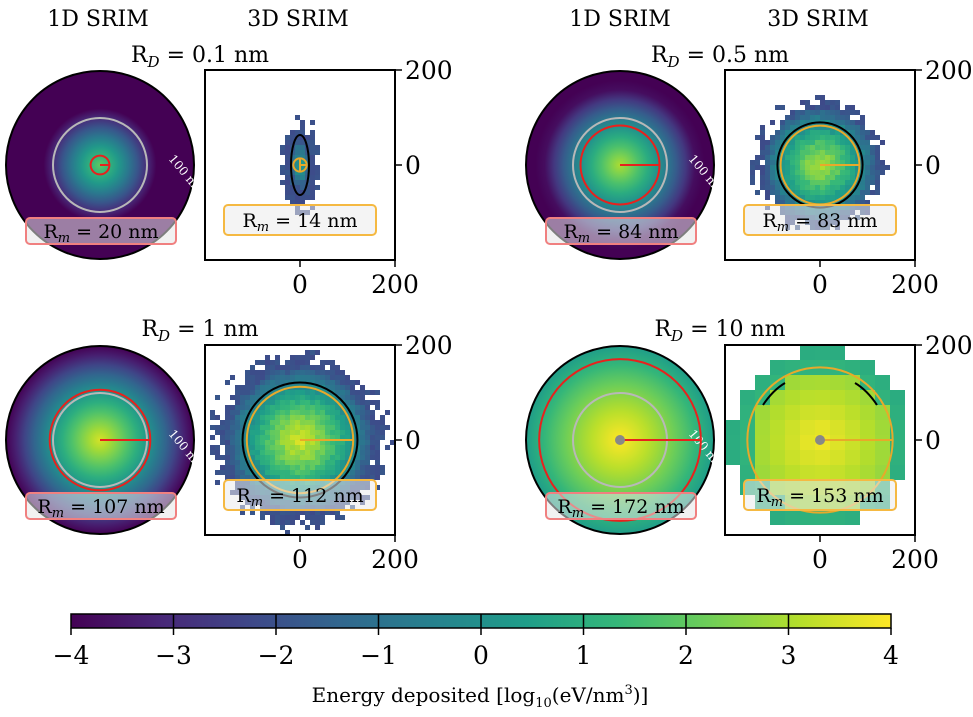 Image resolution: width=973 pixels, height=717 pixels. Describe the element at coordinates (817, 19) in the screenshot. I see `column-label-3d-right: 3D SRIM` at that location.